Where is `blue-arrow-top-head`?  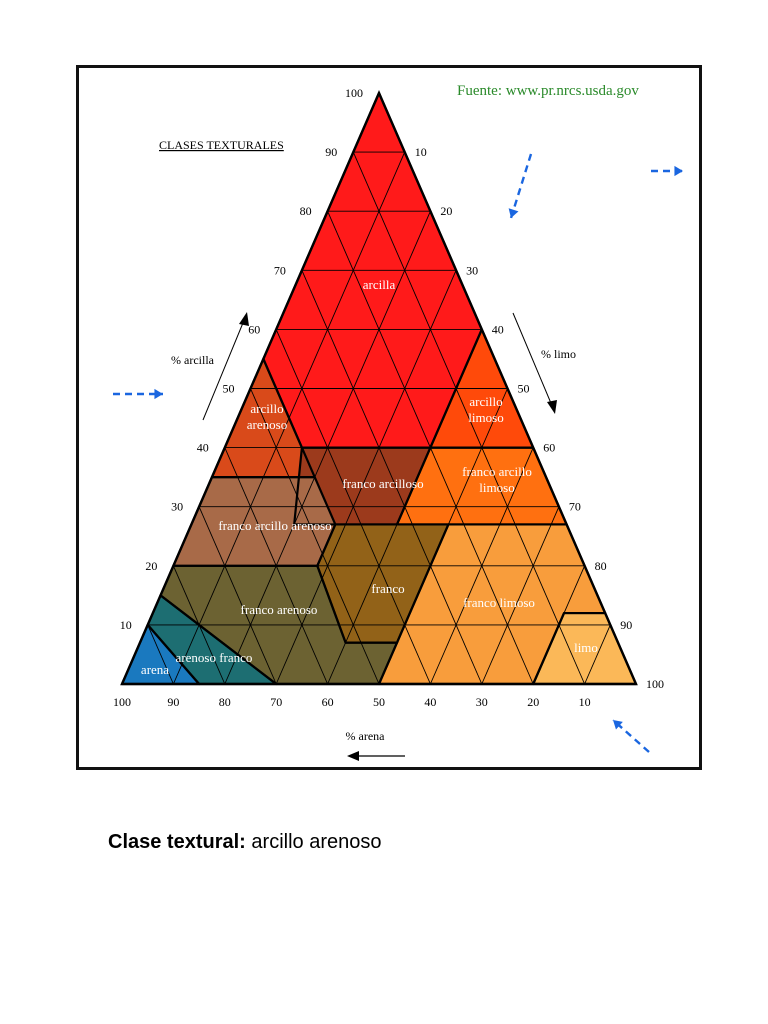 blue-arrow-top-head is located at coordinates (513, 213).